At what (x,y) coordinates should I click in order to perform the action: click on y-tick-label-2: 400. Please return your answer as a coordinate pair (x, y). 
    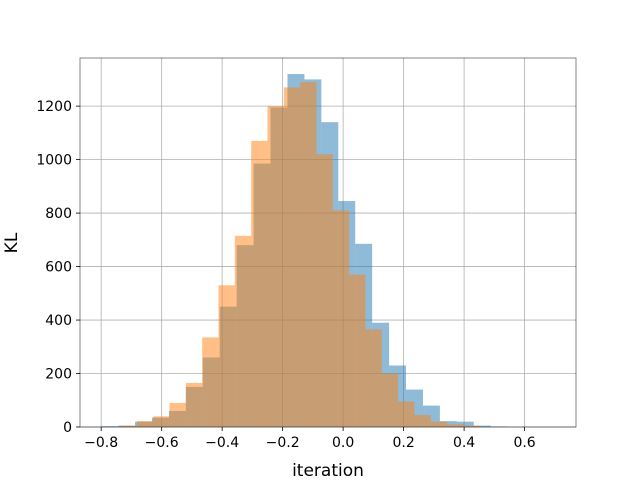
    Looking at the image, I should click on (58, 321).